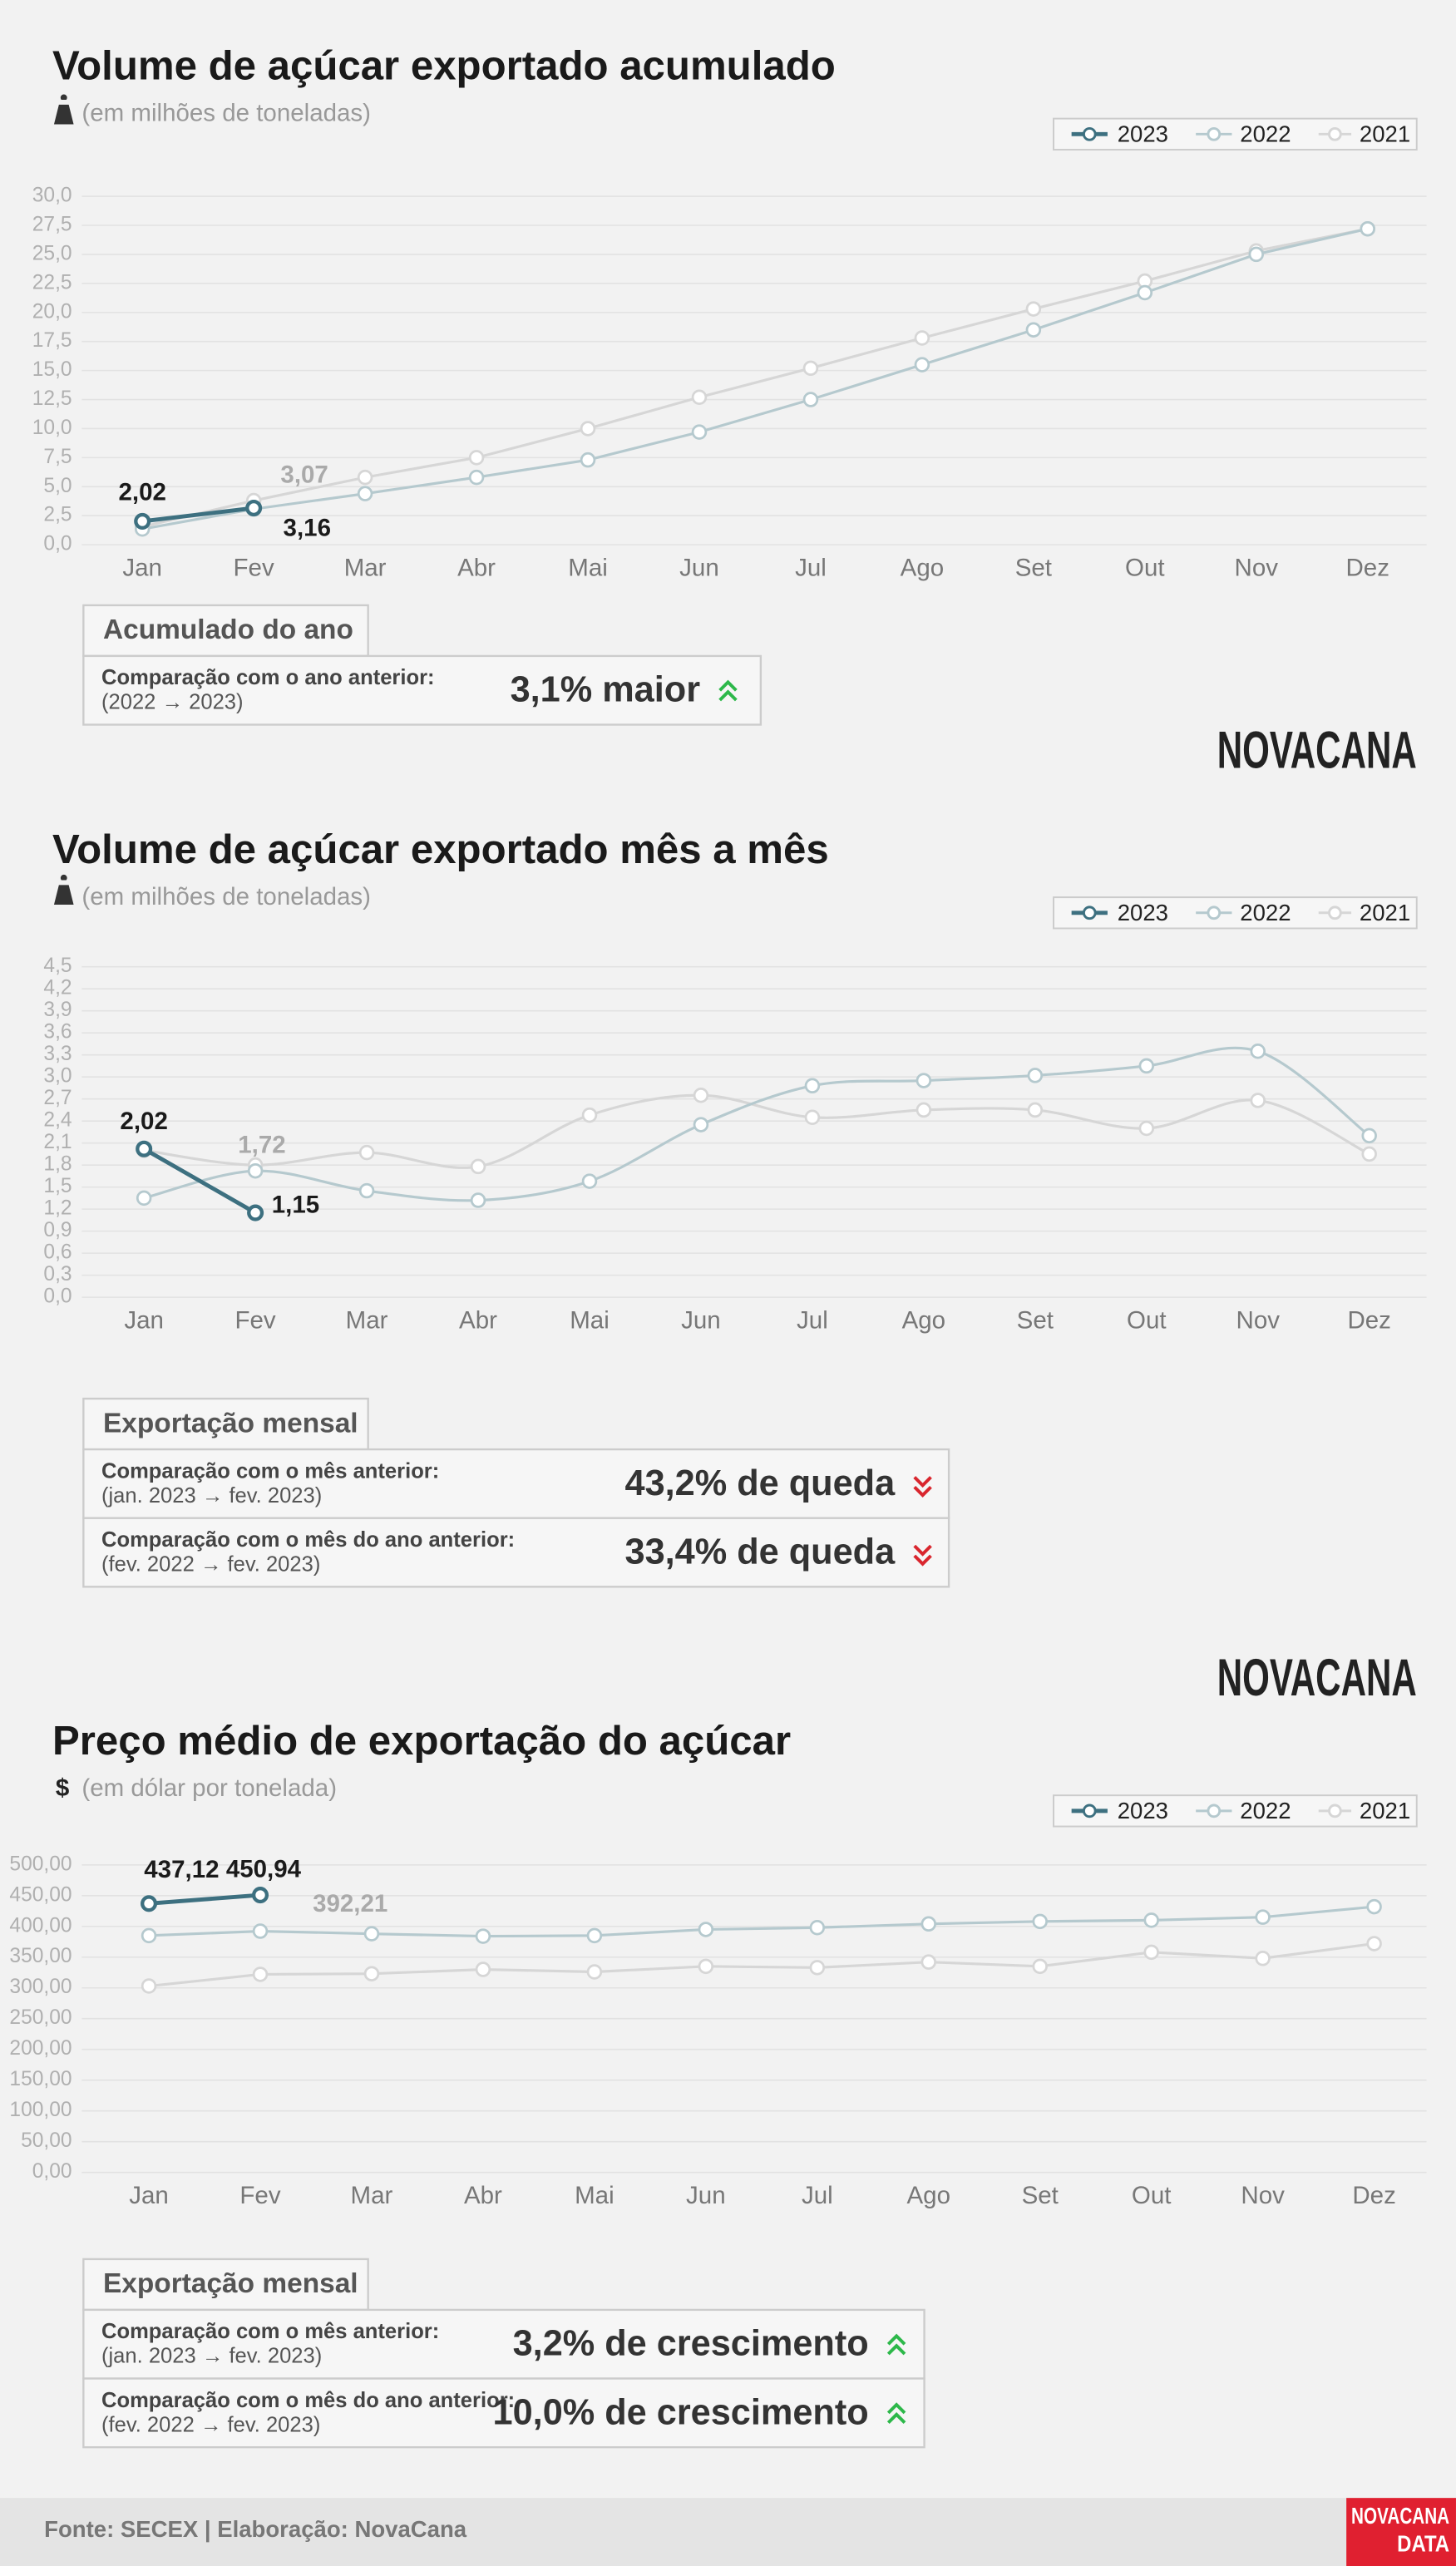 The height and width of the screenshot is (2566, 1456). What do you see at coordinates (928, 2195) in the screenshot?
I see `x-tick-label: Ago` at bounding box center [928, 2195].